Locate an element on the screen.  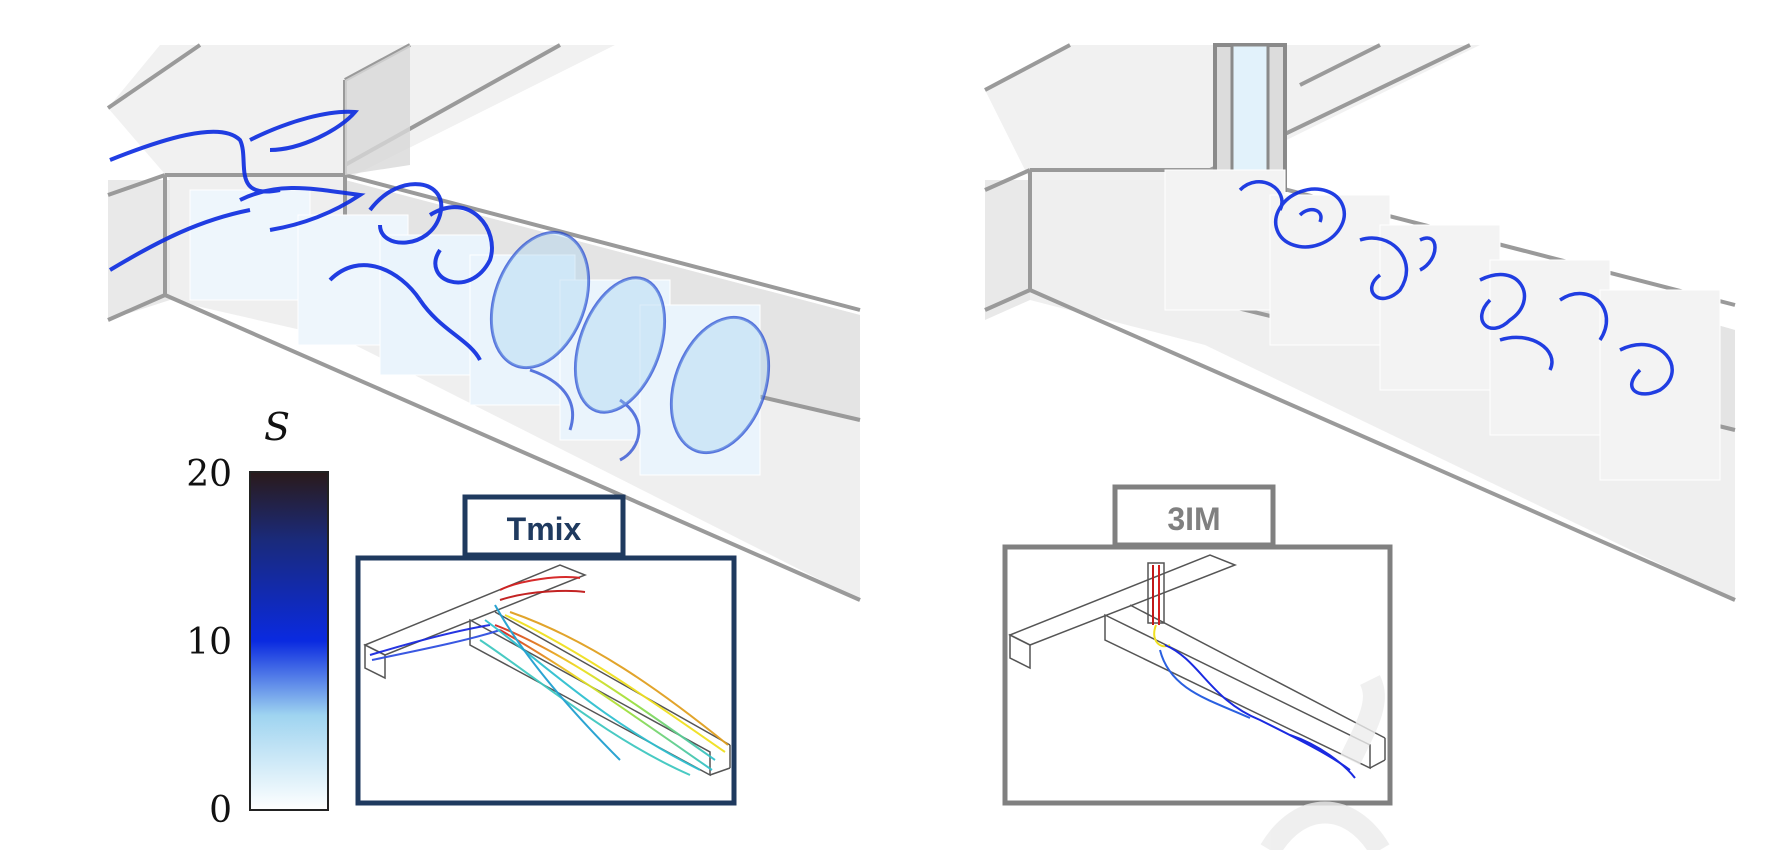
inset-3im-frame is located at coordinates (1197, 675).